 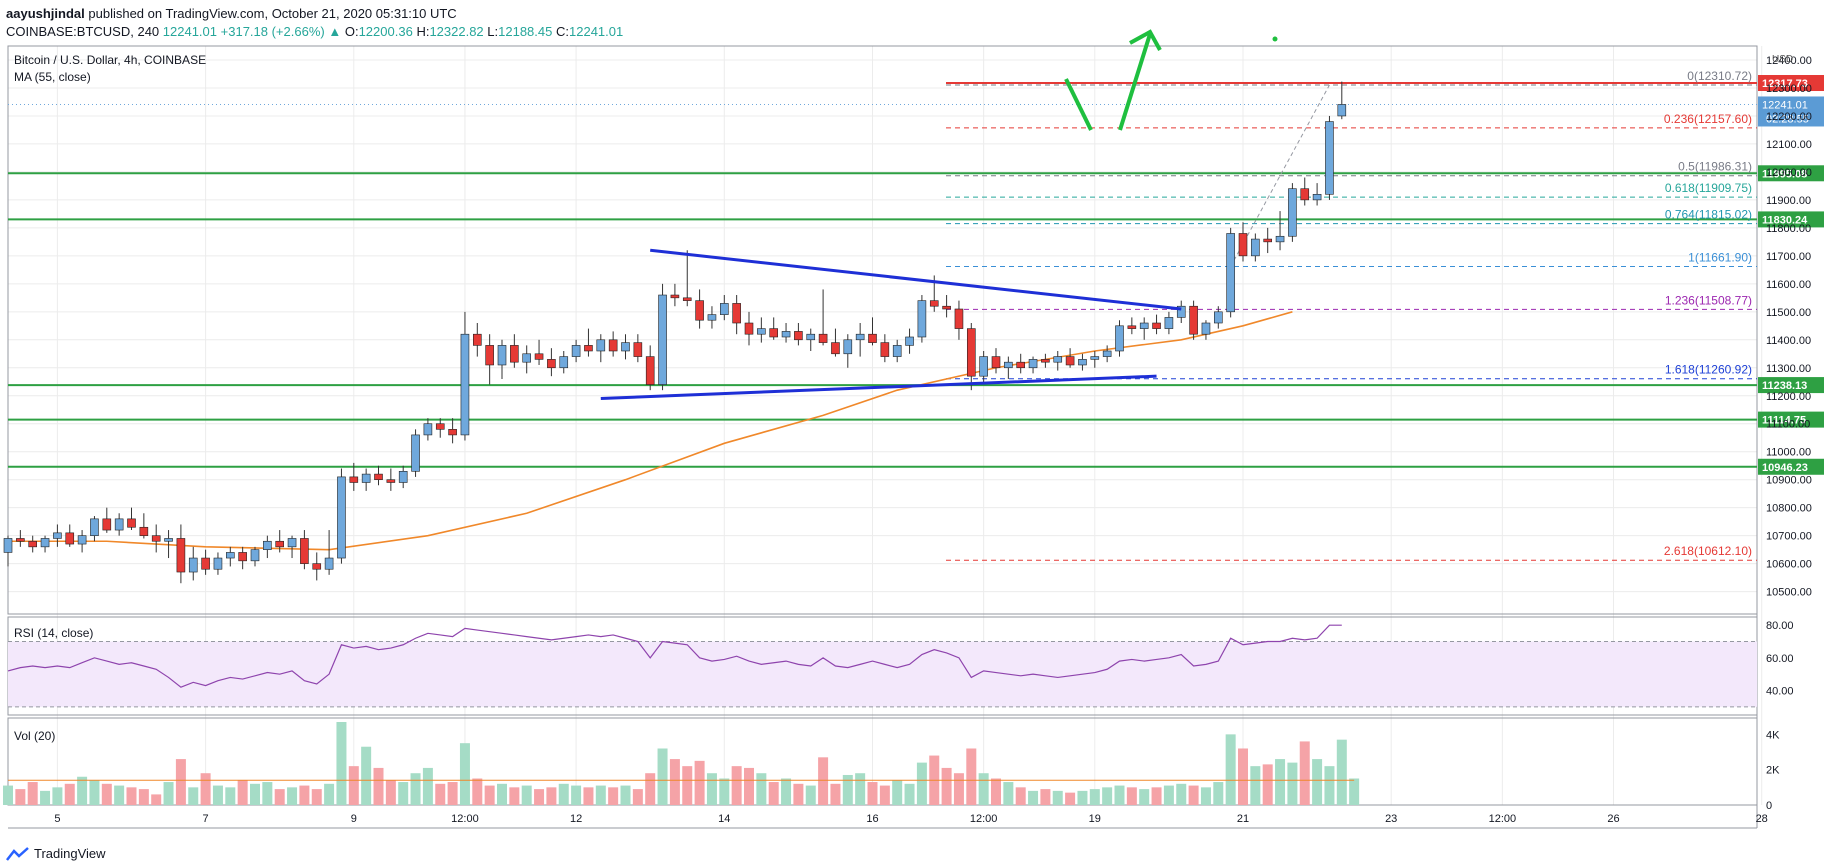 What do you see at coordinates (1708, 215) in the screenshot?
I see `fib-level-label: 0.764(11815.02)` at bounding box center [1708, 215].